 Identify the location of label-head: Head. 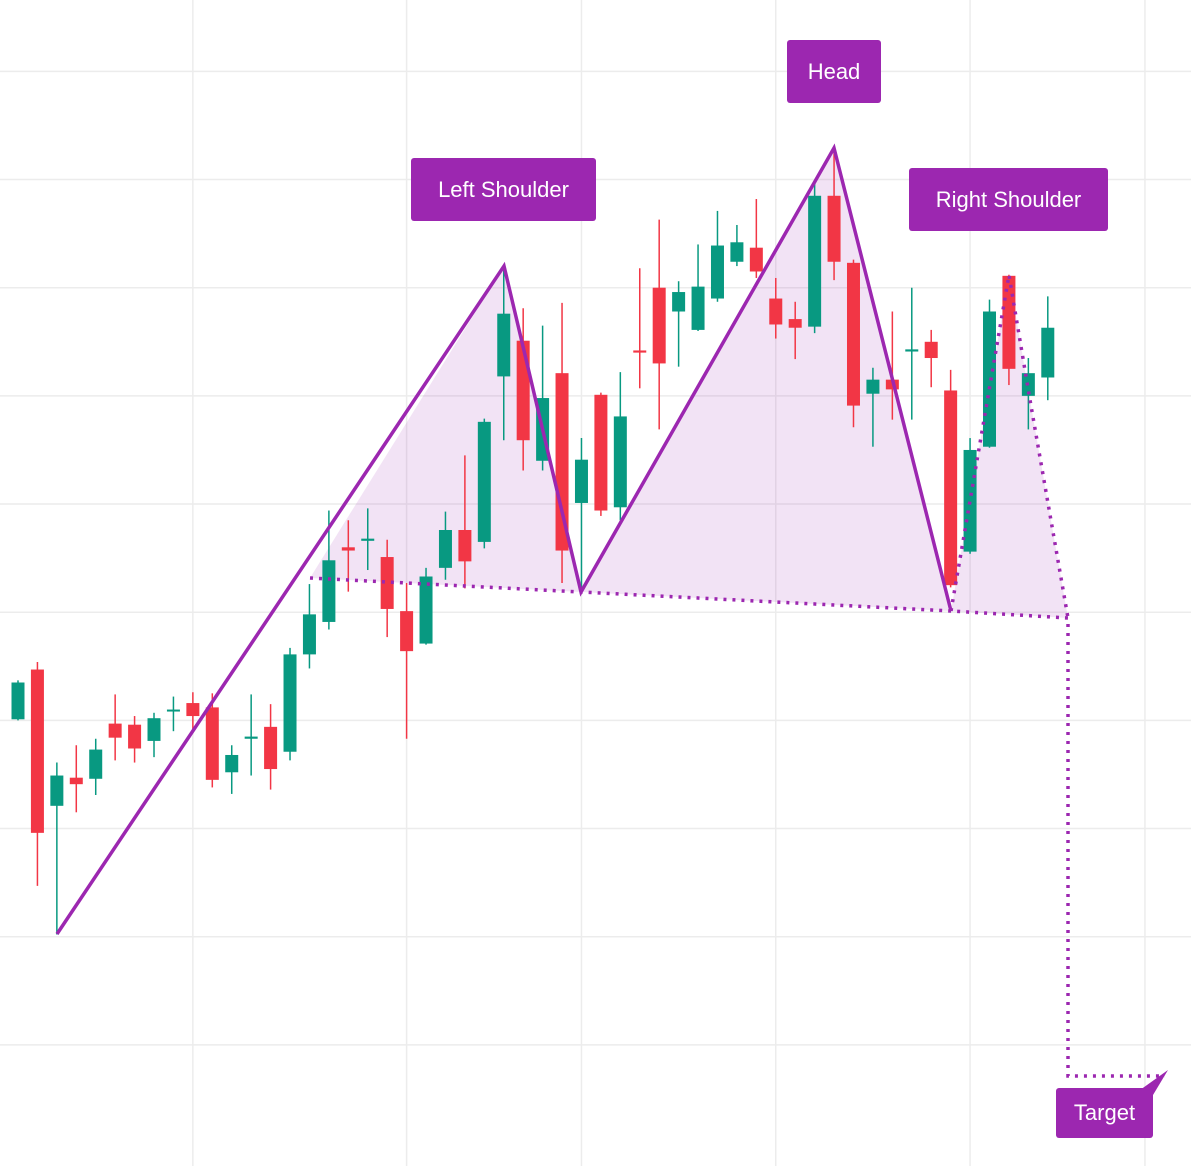
(834, 71).